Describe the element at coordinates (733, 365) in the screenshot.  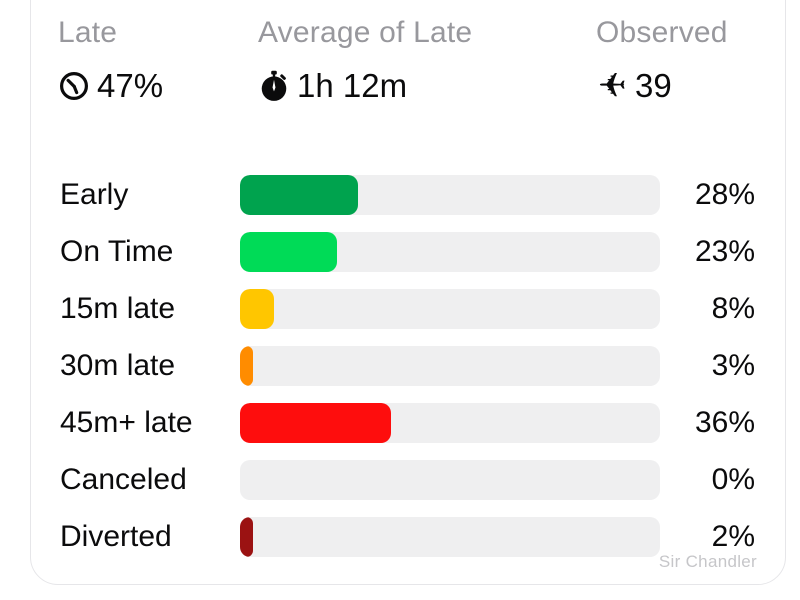
I see `row-percent: 3%` at that location.